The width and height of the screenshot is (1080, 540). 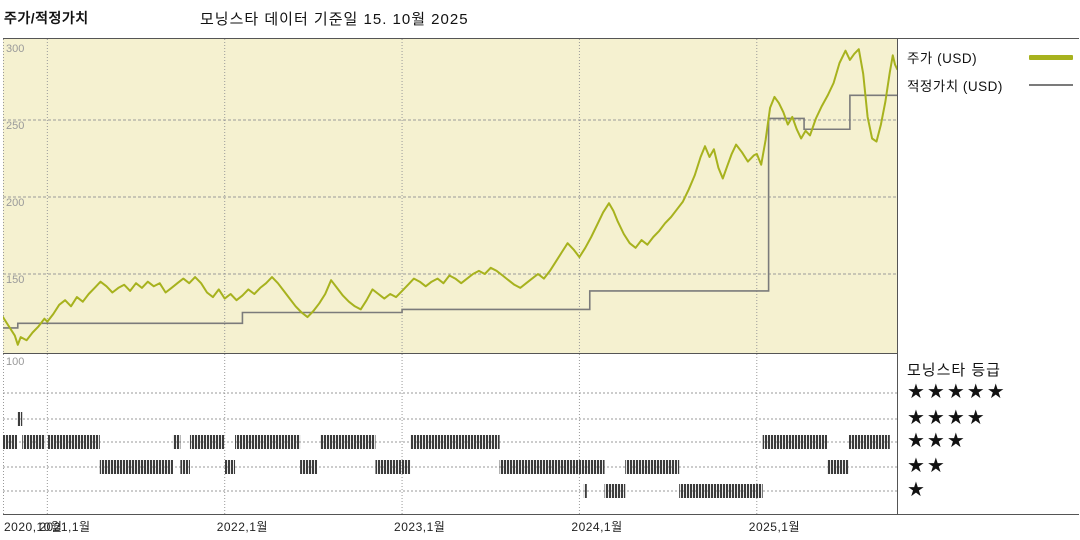 I want to click on x-tick-label: 2021,1월, so click(x=65, y=527).